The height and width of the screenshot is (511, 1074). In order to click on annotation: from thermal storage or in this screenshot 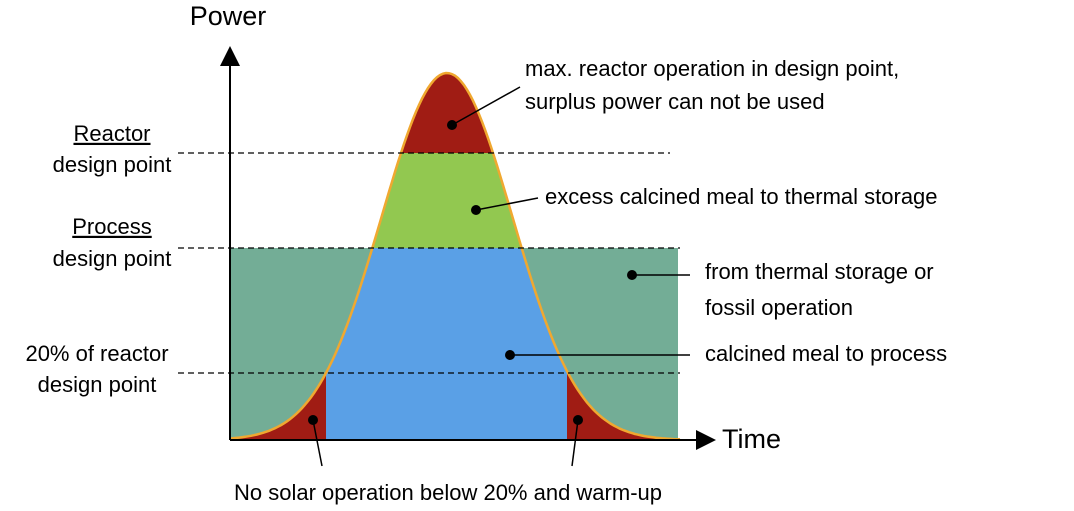, I will do `click(819, 271)`.